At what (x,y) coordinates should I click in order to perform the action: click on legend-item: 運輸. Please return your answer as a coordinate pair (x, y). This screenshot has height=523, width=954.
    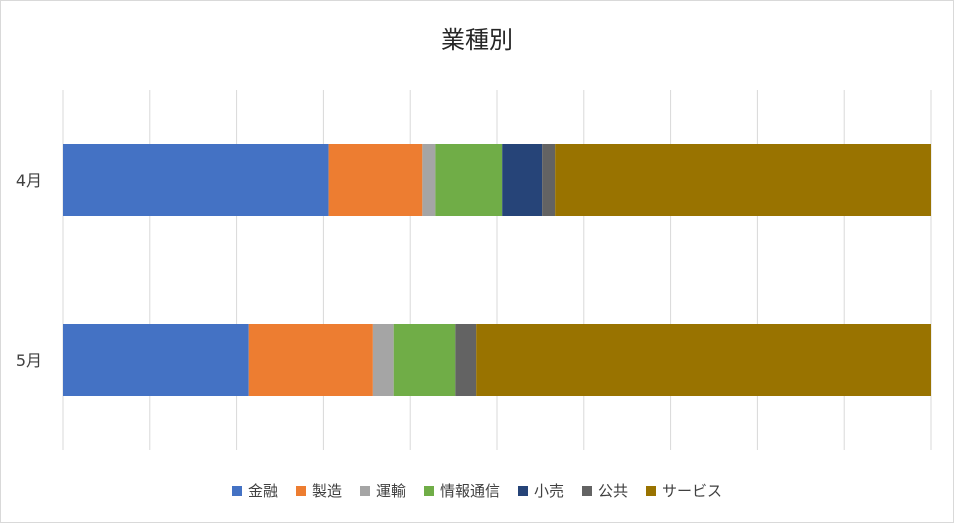
    Looking at the image, I should click on (382, 490).